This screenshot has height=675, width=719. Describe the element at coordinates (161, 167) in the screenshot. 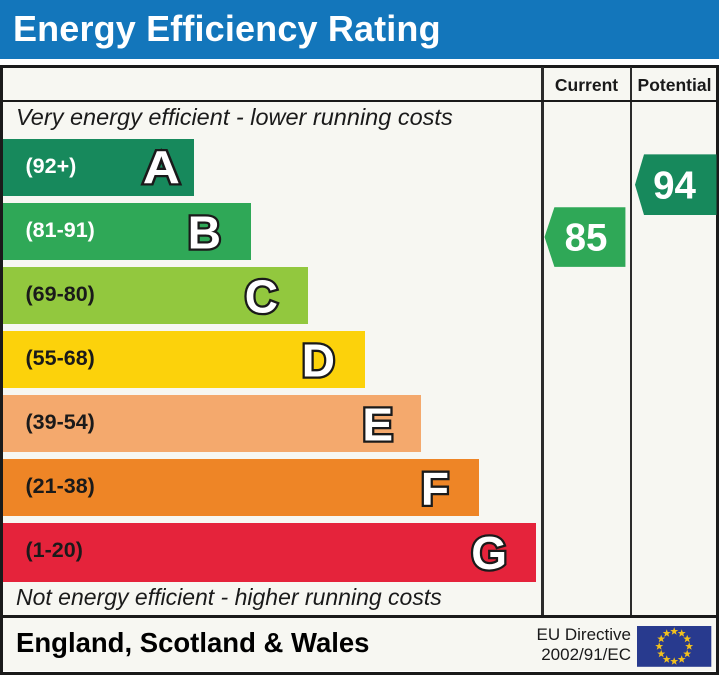

I see `svg-text: A` at that location.